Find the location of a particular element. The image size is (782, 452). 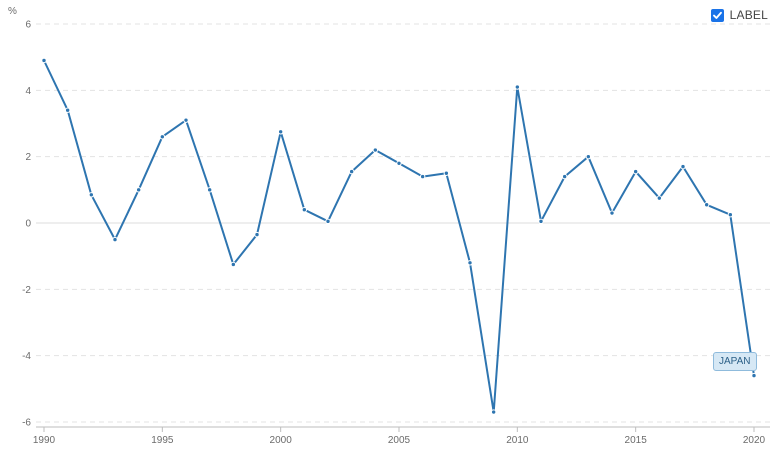

checkbox-checked-icon is located at coordinates (717, 15).